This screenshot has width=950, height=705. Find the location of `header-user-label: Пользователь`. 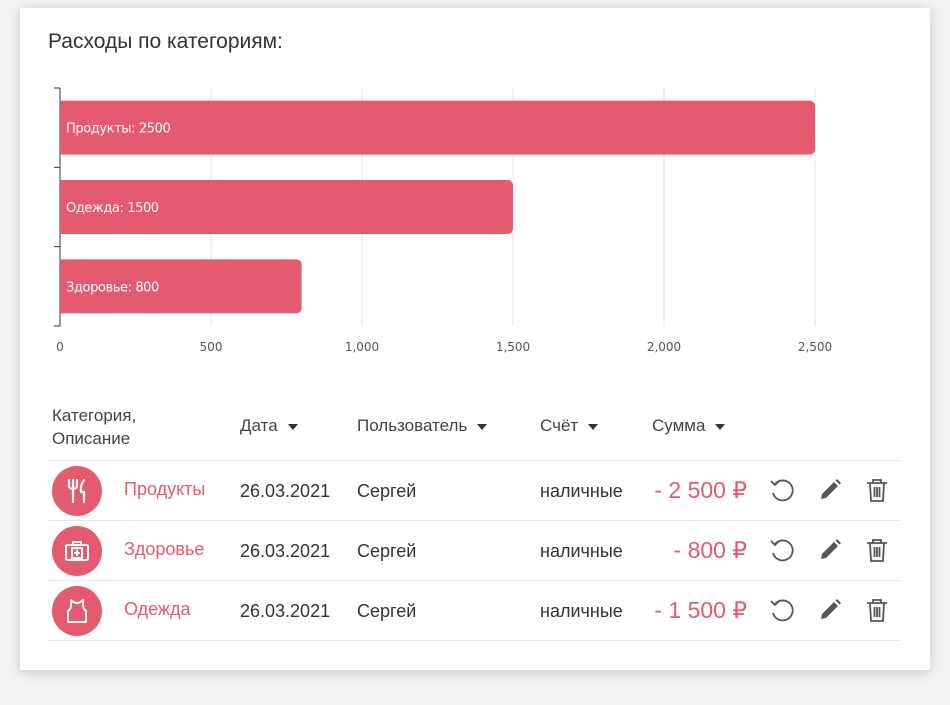

header-user-label: Пользователь is located at coordinates (412, 425).